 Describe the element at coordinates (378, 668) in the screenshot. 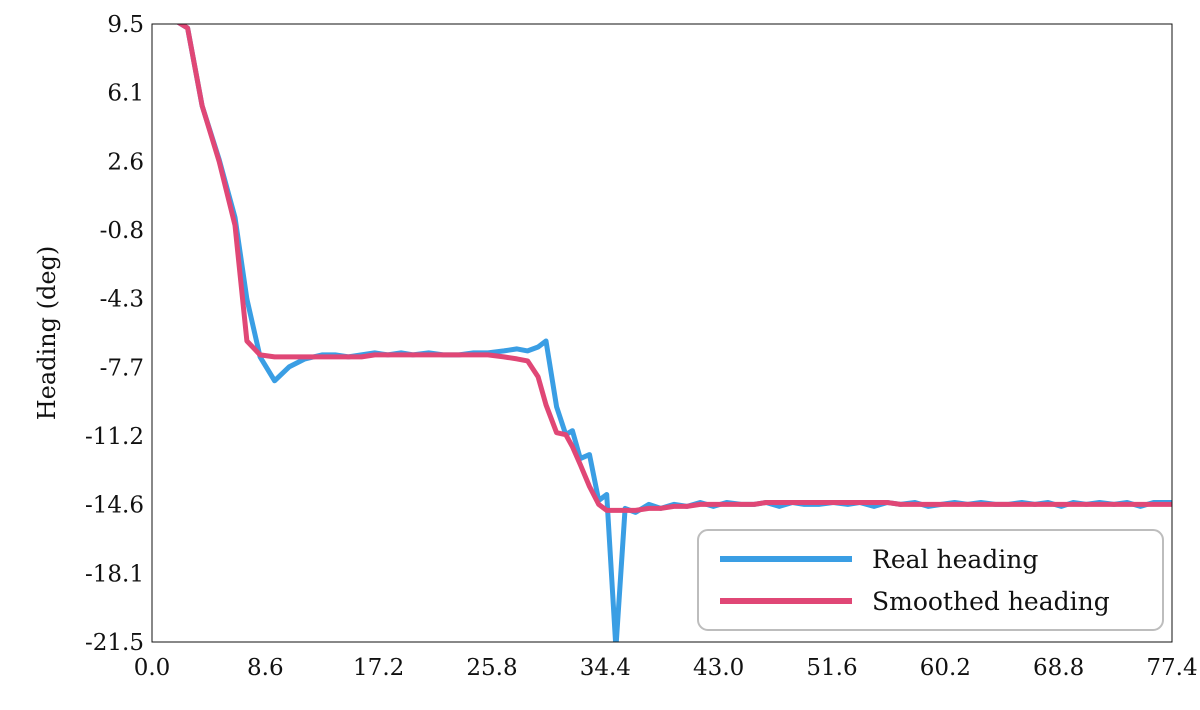

I see `x-tick-label: 17.2` at that location.